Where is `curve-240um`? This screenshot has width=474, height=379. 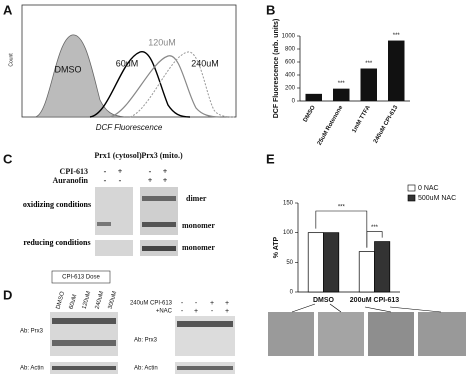
curve-240um is located at coordinates (182, 84).